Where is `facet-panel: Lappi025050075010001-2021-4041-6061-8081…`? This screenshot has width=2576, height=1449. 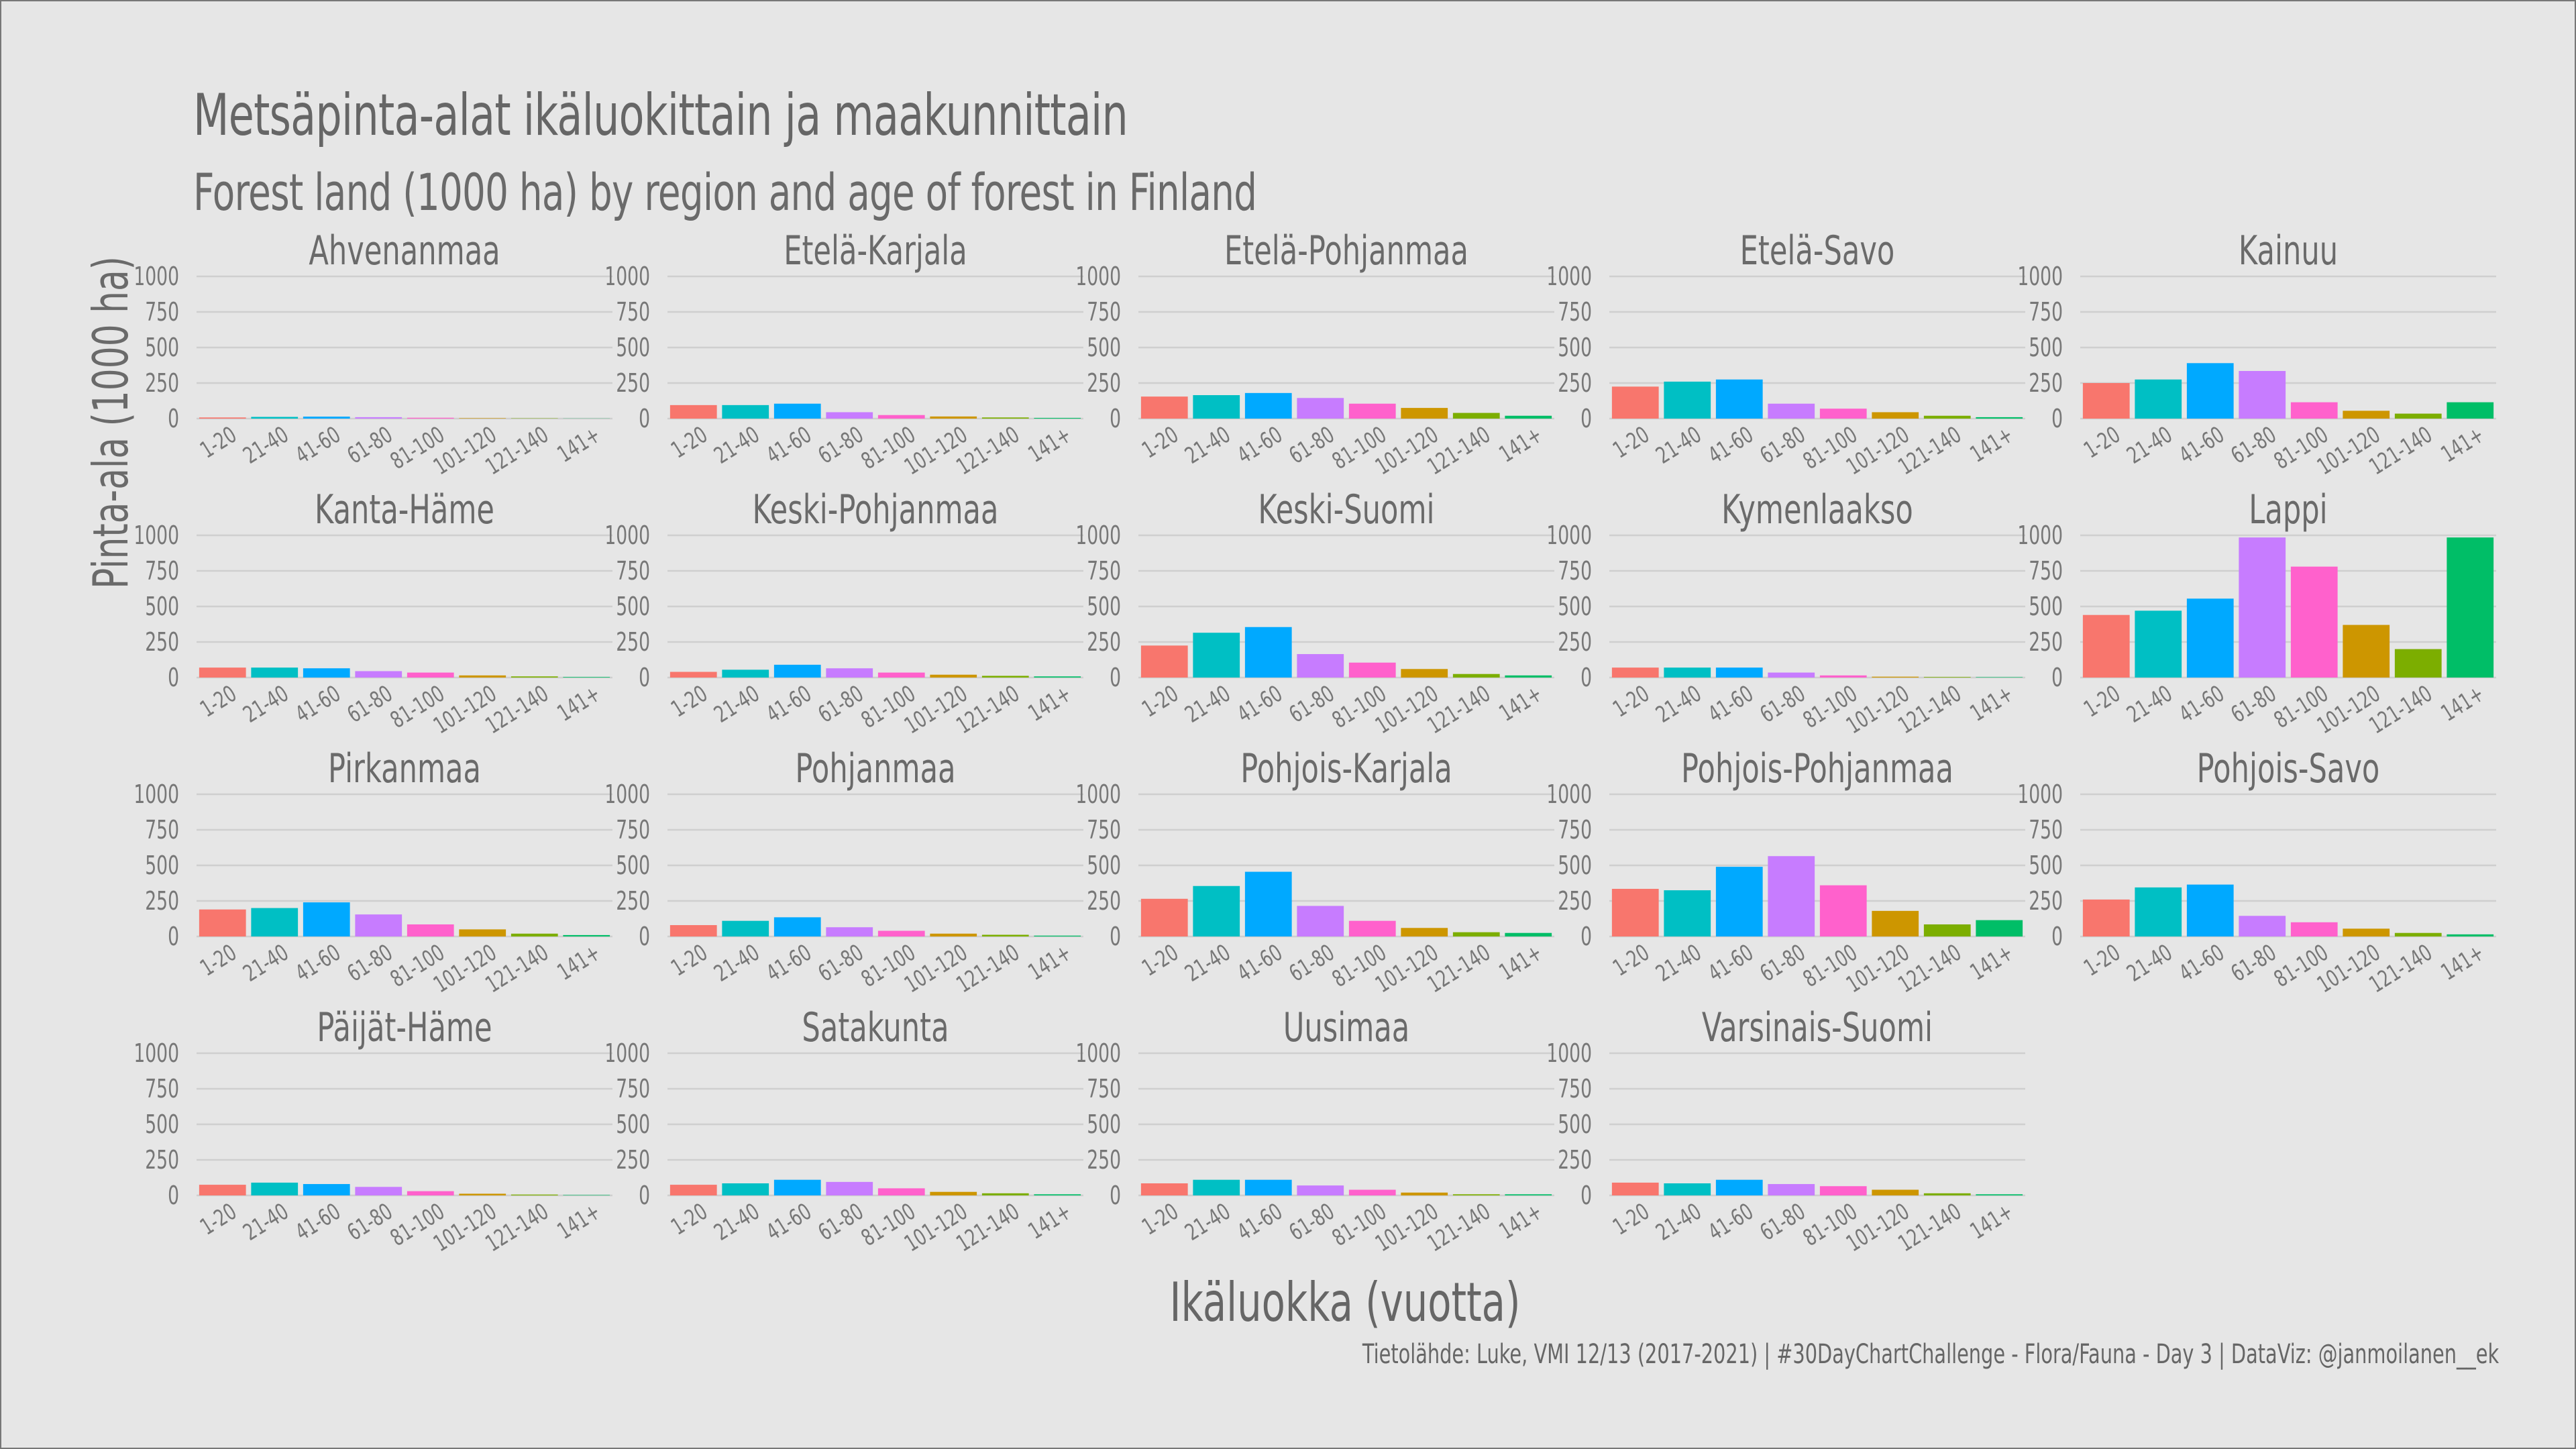
facet-panel: Lappi025050075010001-2021-4041-6061-8081… is located at coordinates (2256, 612).